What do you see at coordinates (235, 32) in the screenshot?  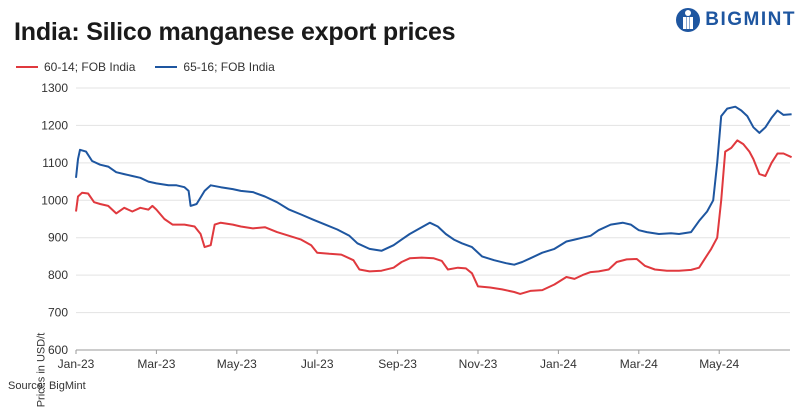 I see `chart-title: India: Silico manganese export prices` at bounding box center [235, 32].